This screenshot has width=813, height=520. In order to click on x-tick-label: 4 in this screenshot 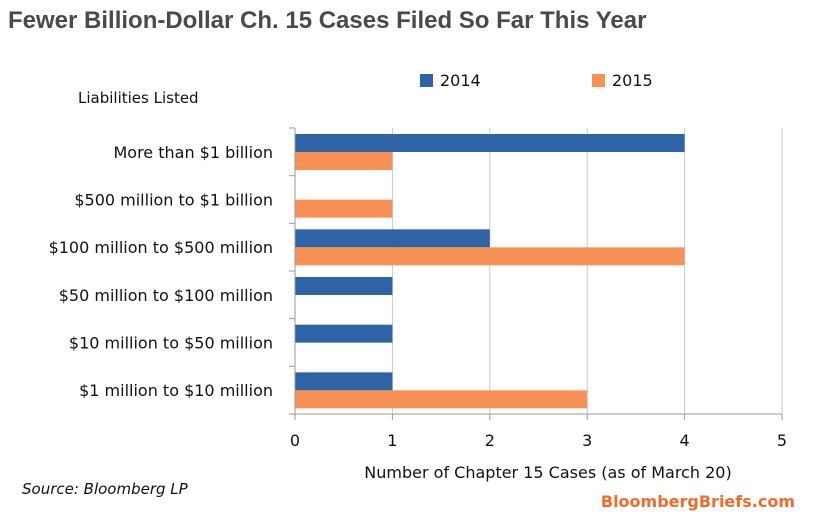, I will do `click(685, 440)`.